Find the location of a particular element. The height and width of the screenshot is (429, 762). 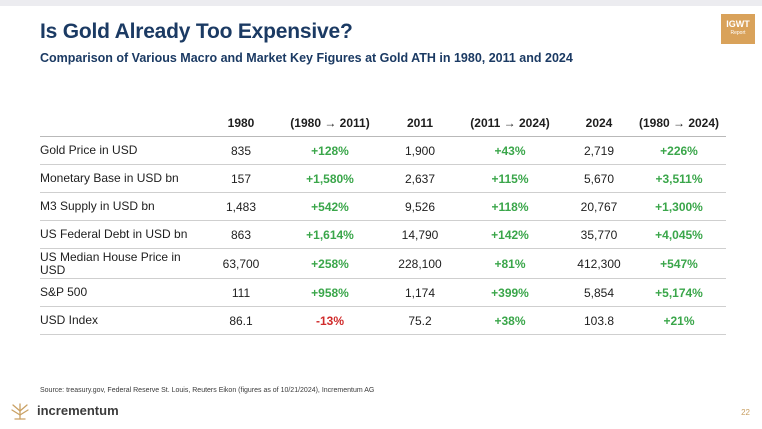

page-number: 22 is located at coordinates (745, 412).